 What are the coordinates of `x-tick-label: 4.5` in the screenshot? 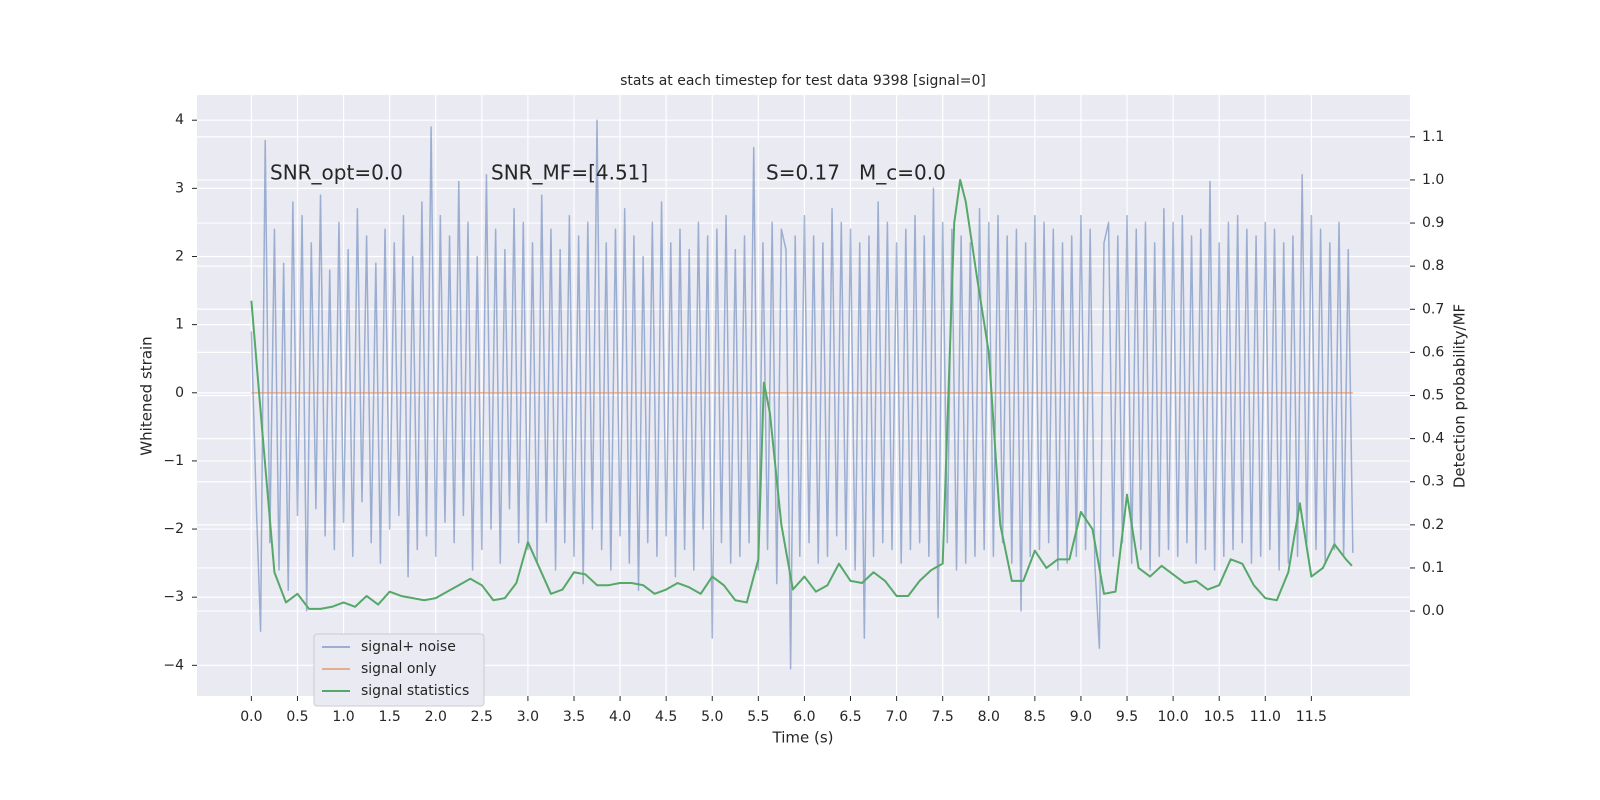 It's located at (666, 717).